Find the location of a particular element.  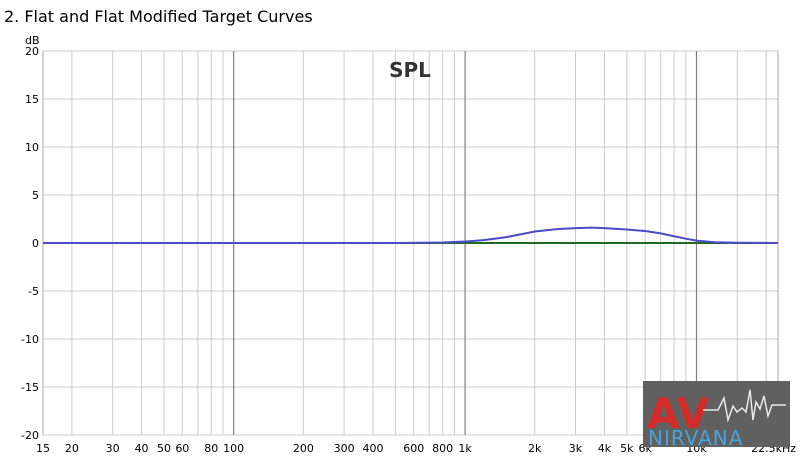

x-tick-label: 4k is located at coordinates (605, 448).